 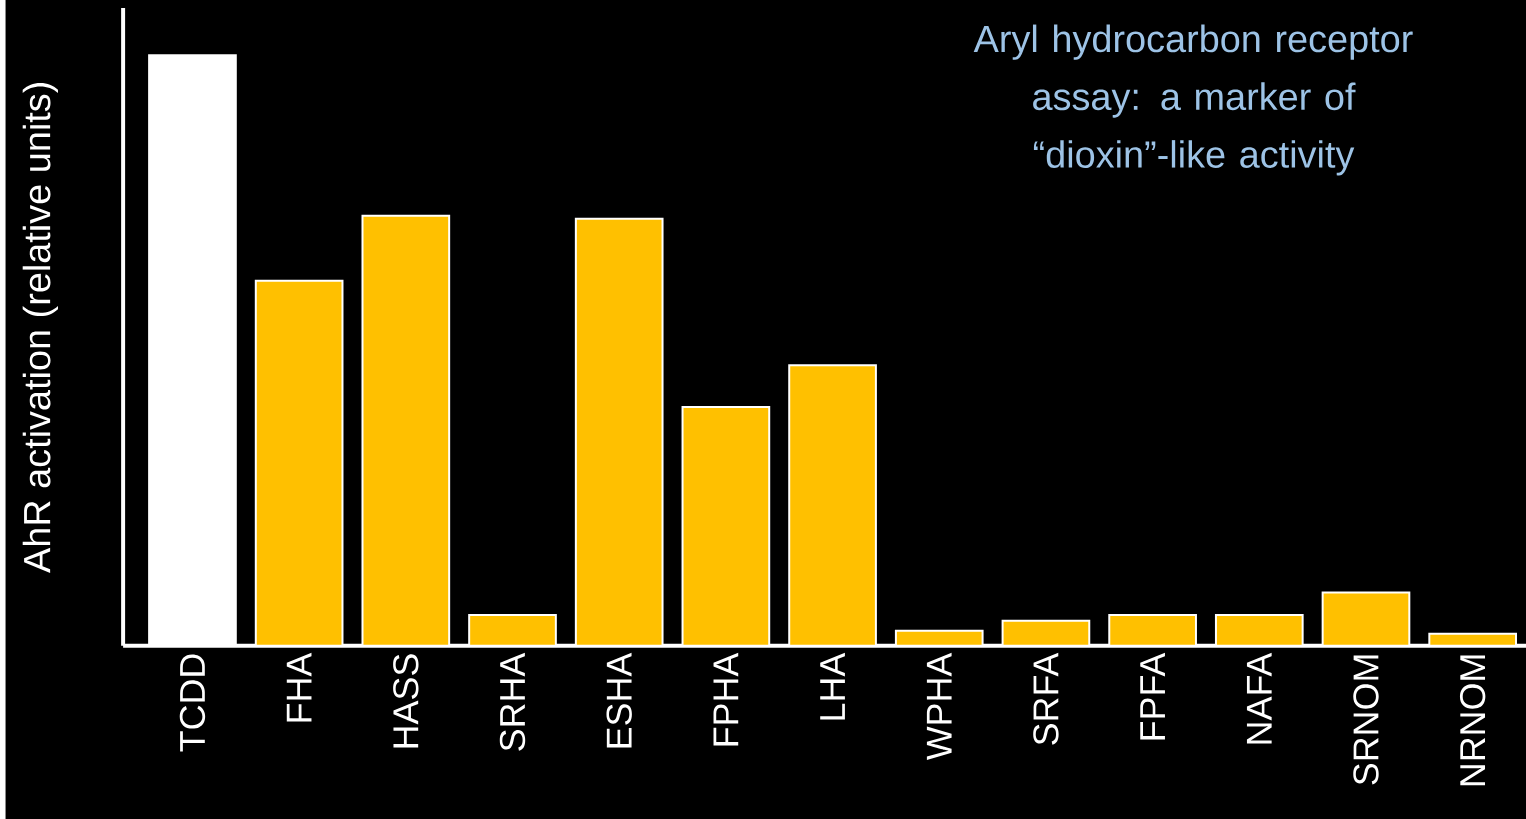 What do you see at coordinates (1046, 698) in the screenshot?
I see `x-tick-label: SRFA` at bounding box center [1046, 698].